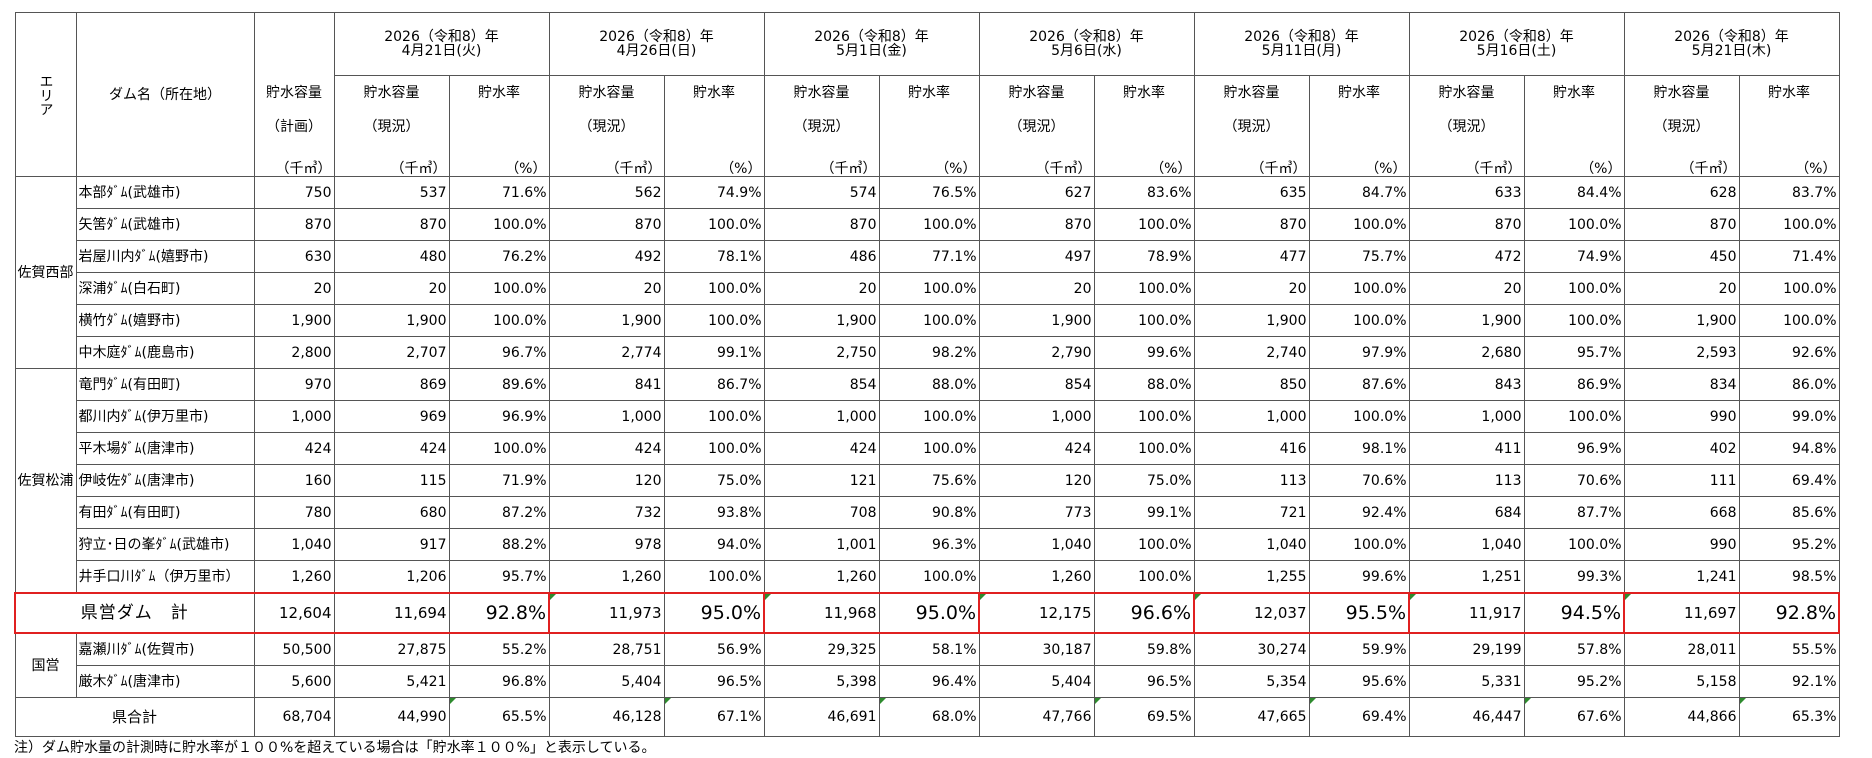 This screenshot has height=758, width=1872. Describe the element at coordinates (1466, 480) in the screenshot. I see `current-capacity: 113` at that location.